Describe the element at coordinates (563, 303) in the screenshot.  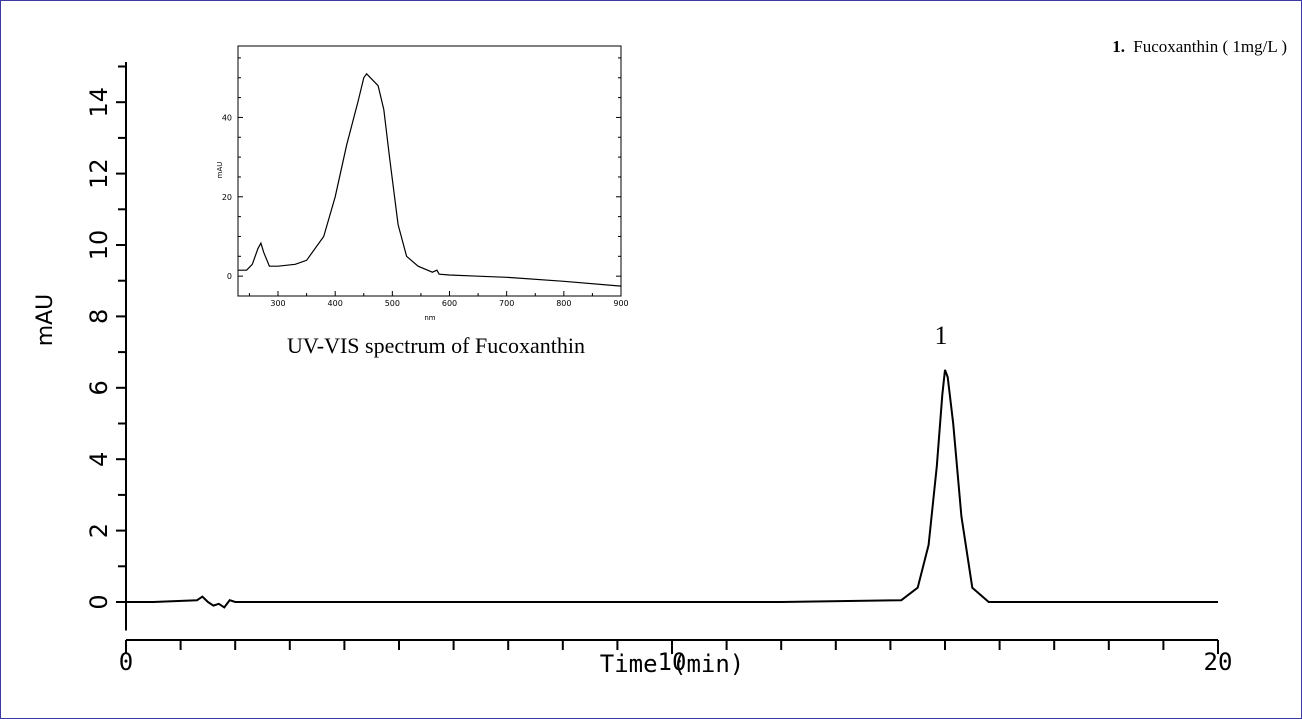
I see `inset-x-tick-label: 800` at that location.